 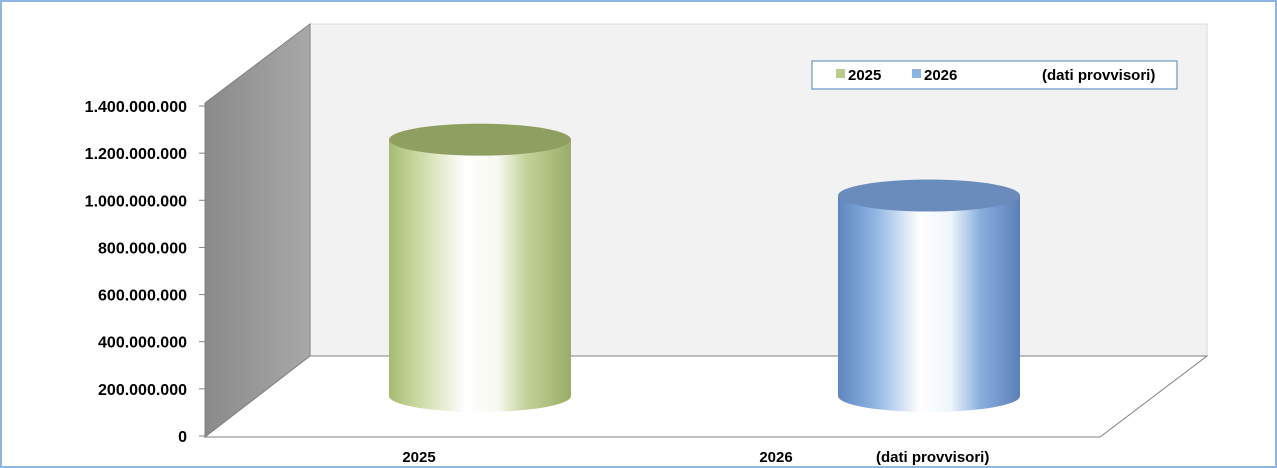 I want to click on category-labels: 2025 2026 (dati provvisori), so click(x=695, y=457).